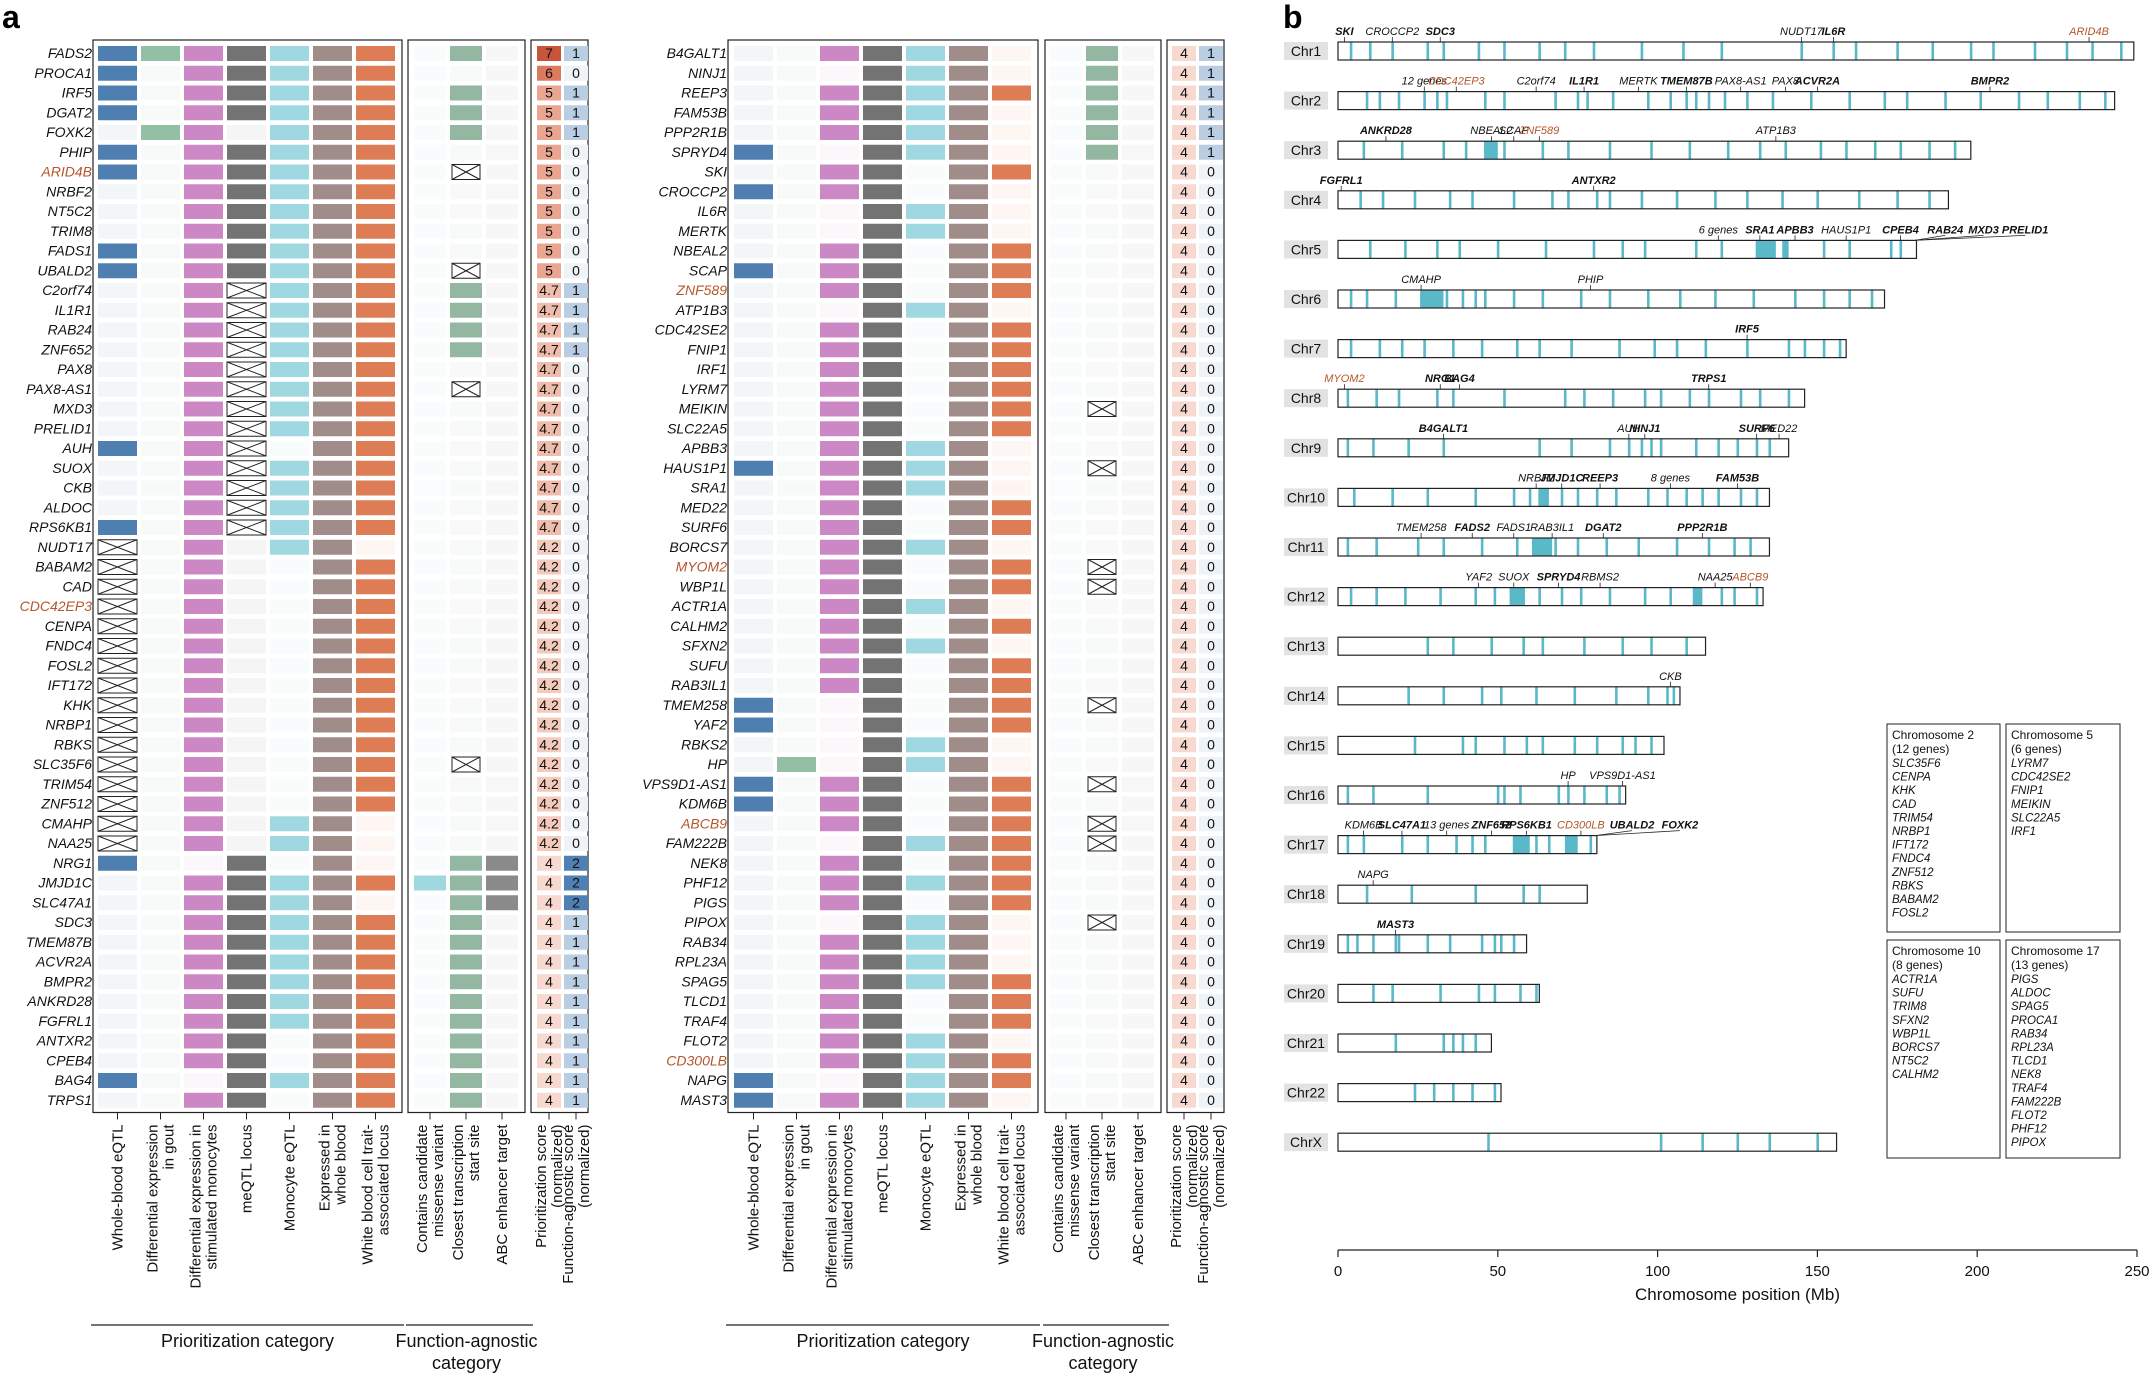 Image resolution: width=2152 pixels, height=1374 pixels. Describe the element at coordinates (2030, 994) in the screenshot. I see `gene-list-item: ALDOC` at that location.